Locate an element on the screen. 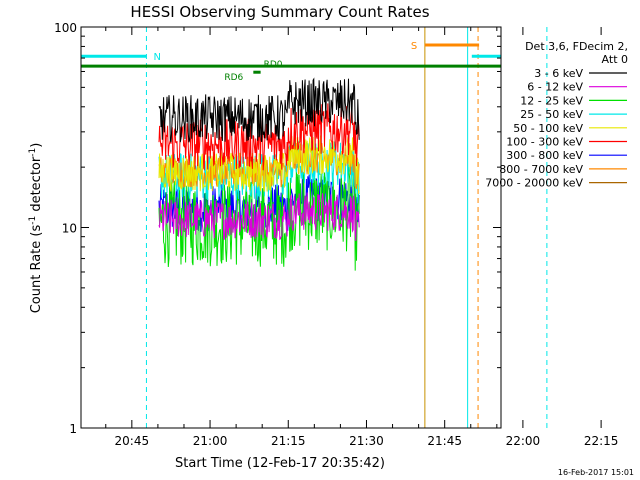  legend-entry-label: 12 - 25 keV is located at coordinates (551, 100).